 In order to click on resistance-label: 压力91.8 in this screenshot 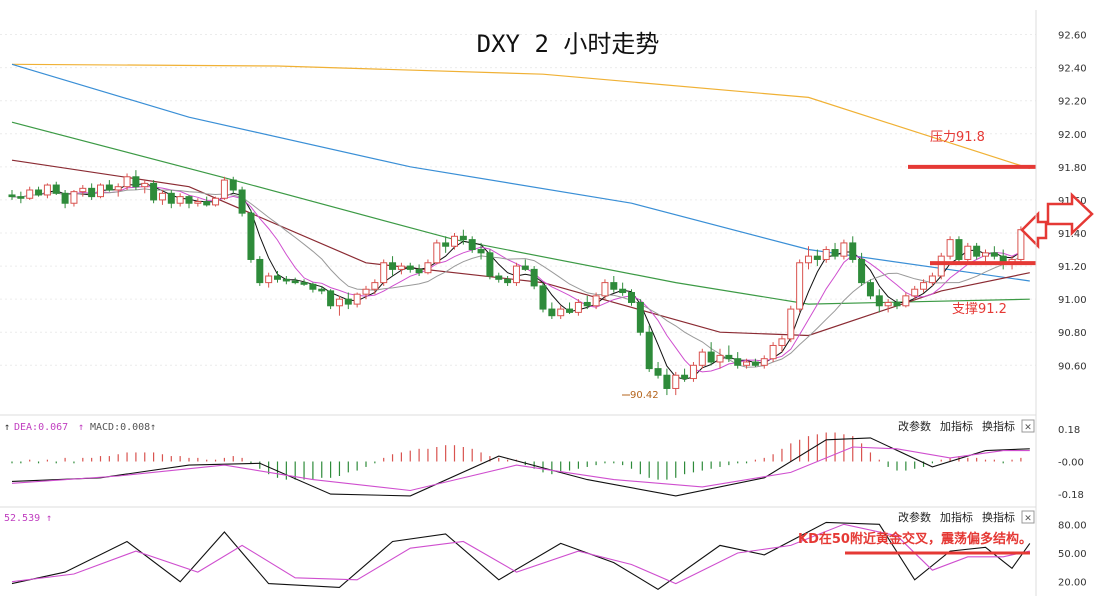, I will do `click(957, 137)`.